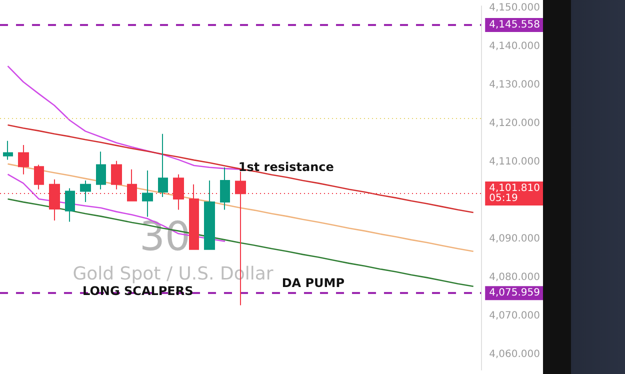 The height and width of the screenshot is (374, 625). What do you see at coordinates (514, 239) in the screenshot?
I see `y-tick-label: 4,090.000` at bounding box center [514, 239].